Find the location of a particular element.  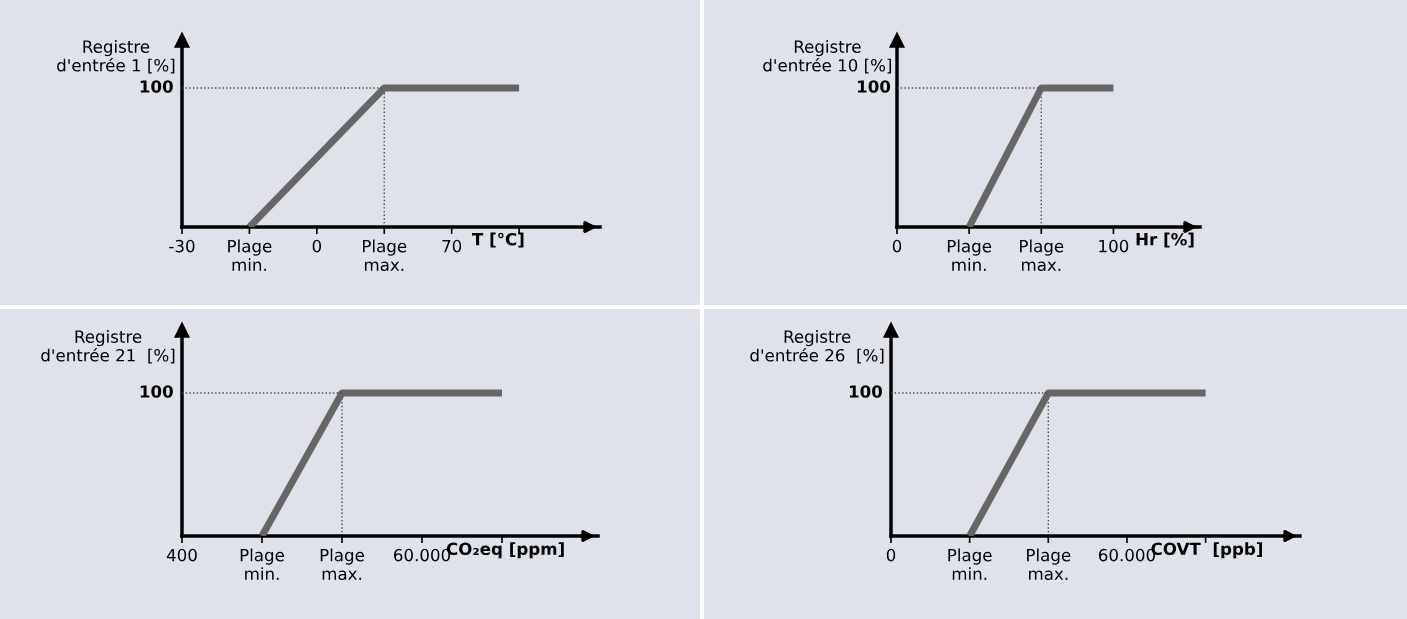

x-axis-title: Hr [%] is located at coordinates (1165, 240).